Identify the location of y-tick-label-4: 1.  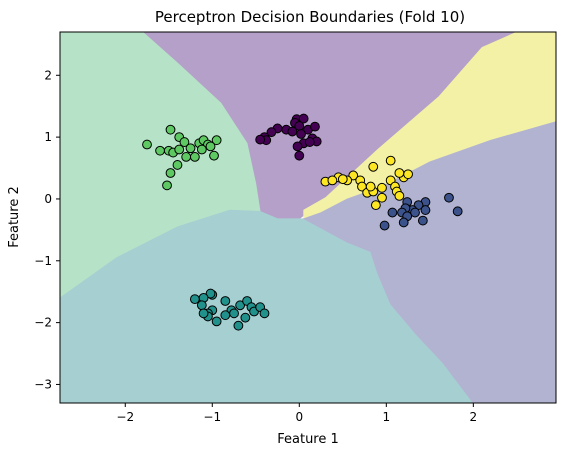
(48, 137).